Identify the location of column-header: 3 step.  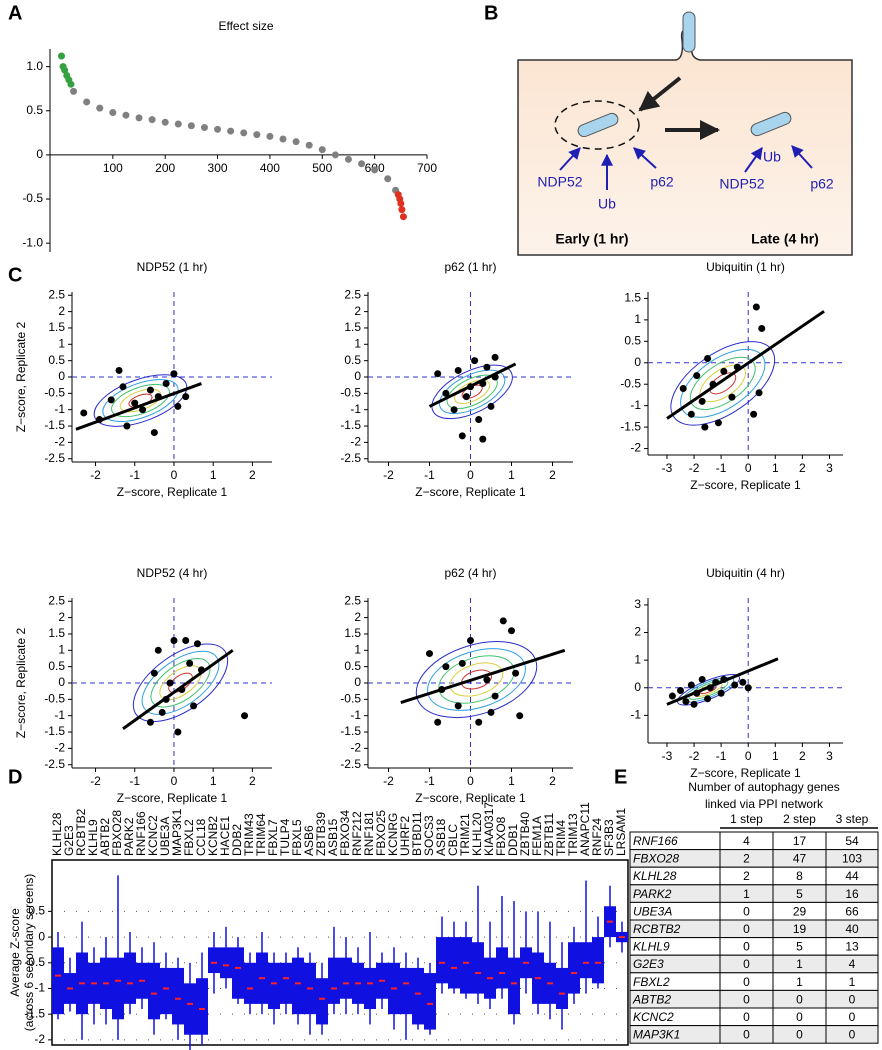
(852, 819).